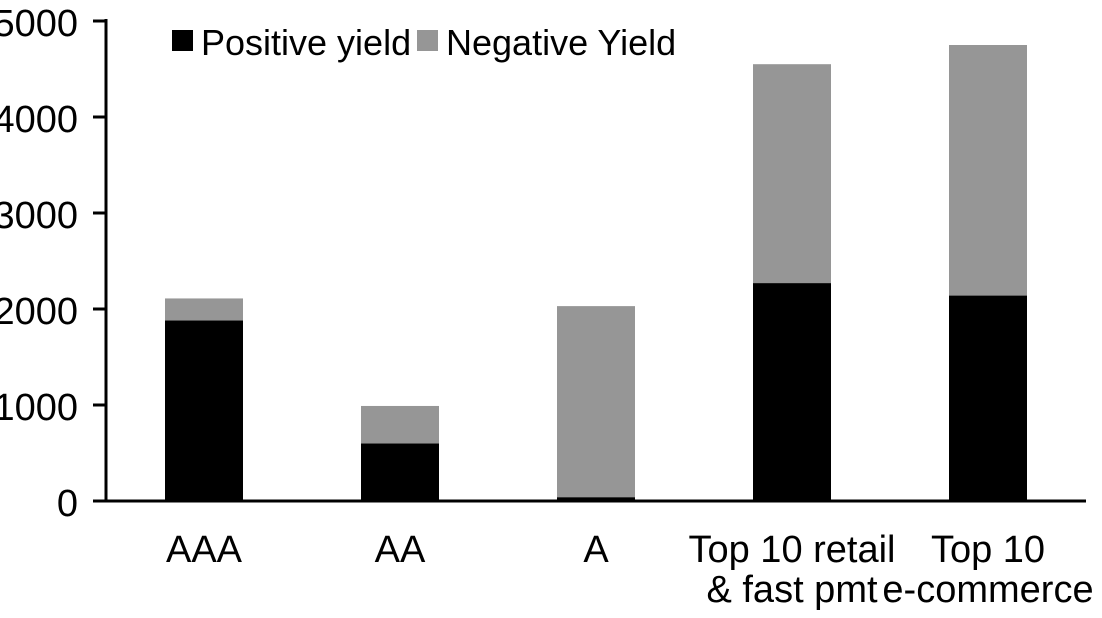 This screenshot has width=1102, height=618. I want to click on y-tick-label-0: 0, so click(67, 504).